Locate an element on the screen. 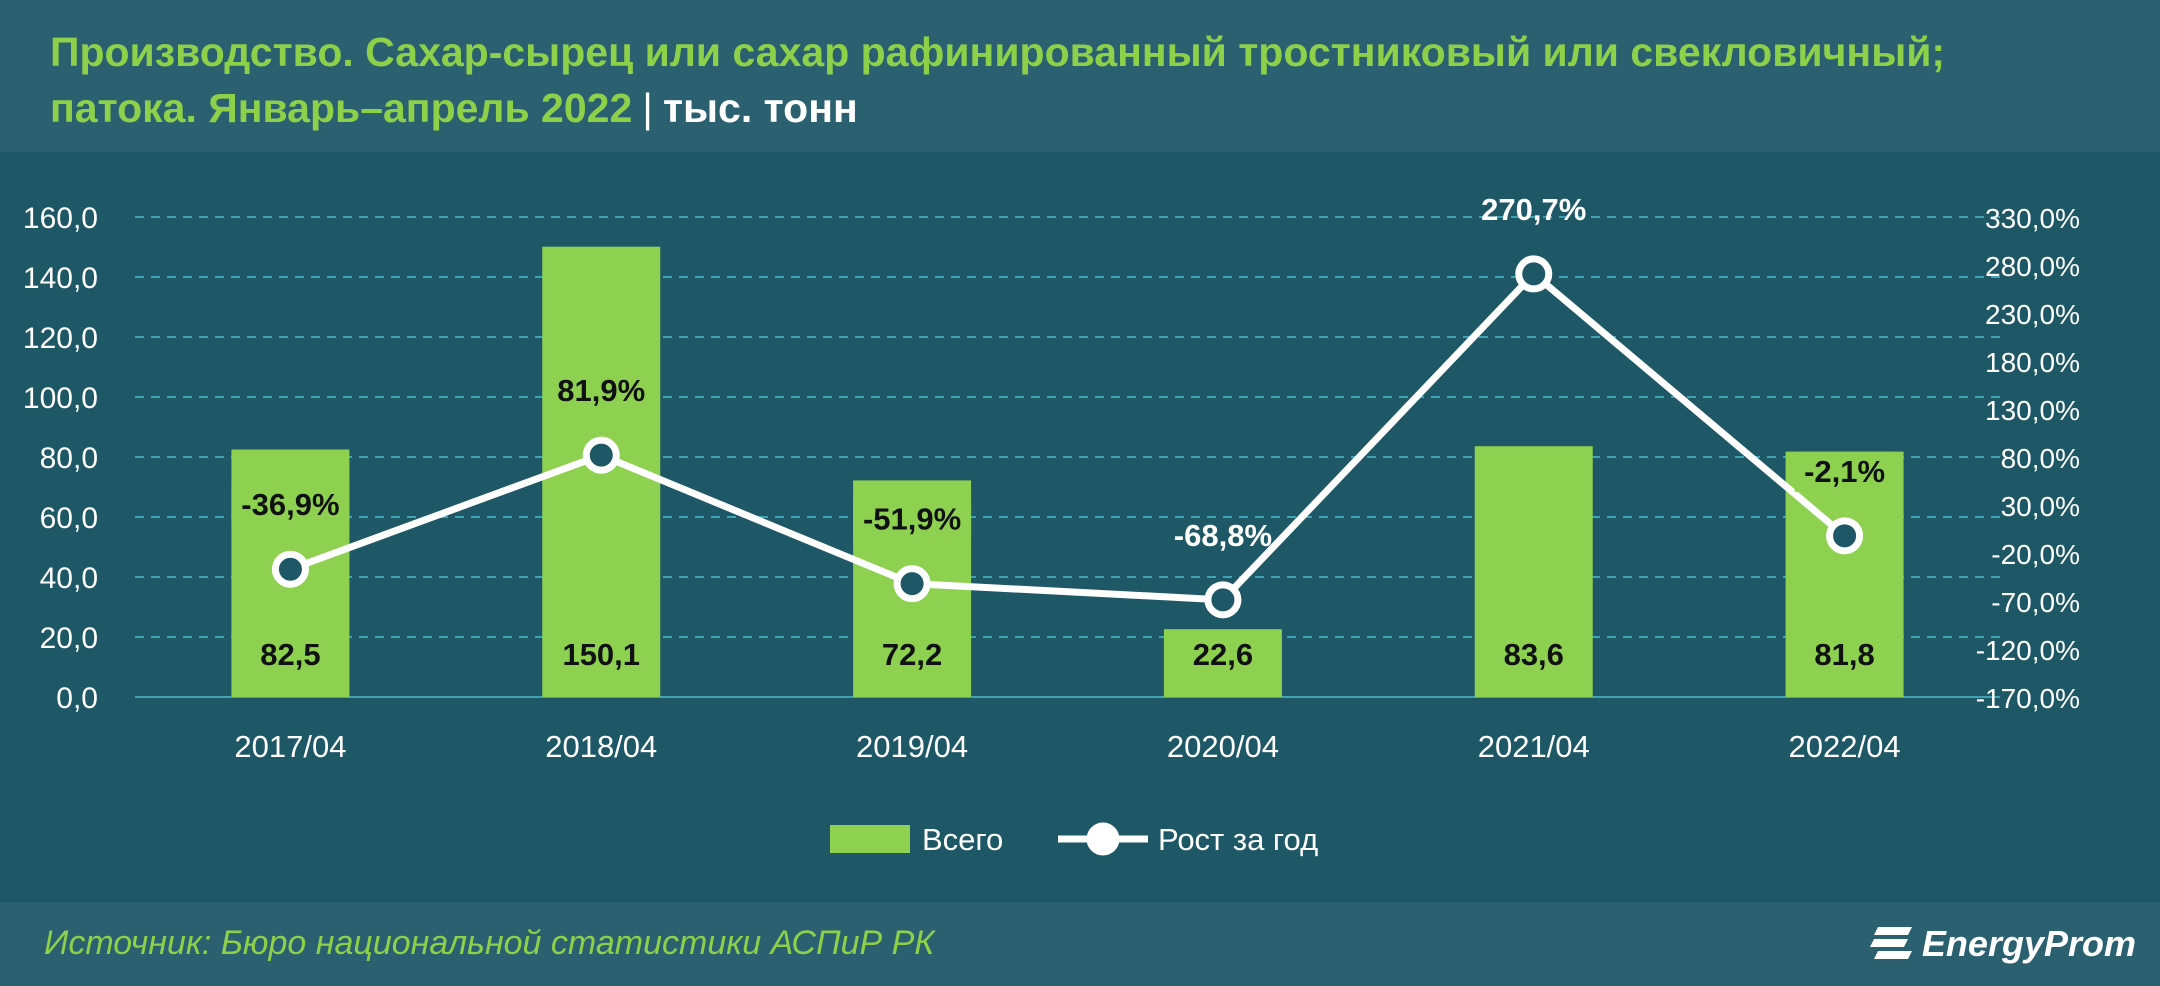  bar-2022/04 is located at coordinates (1844, 574).